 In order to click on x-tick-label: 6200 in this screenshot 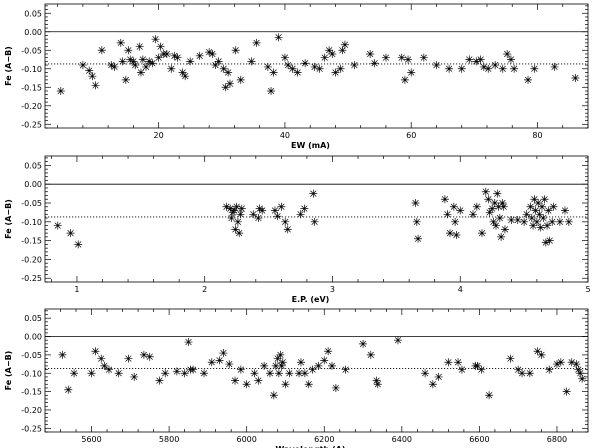, I will do `click(324, 439)`.